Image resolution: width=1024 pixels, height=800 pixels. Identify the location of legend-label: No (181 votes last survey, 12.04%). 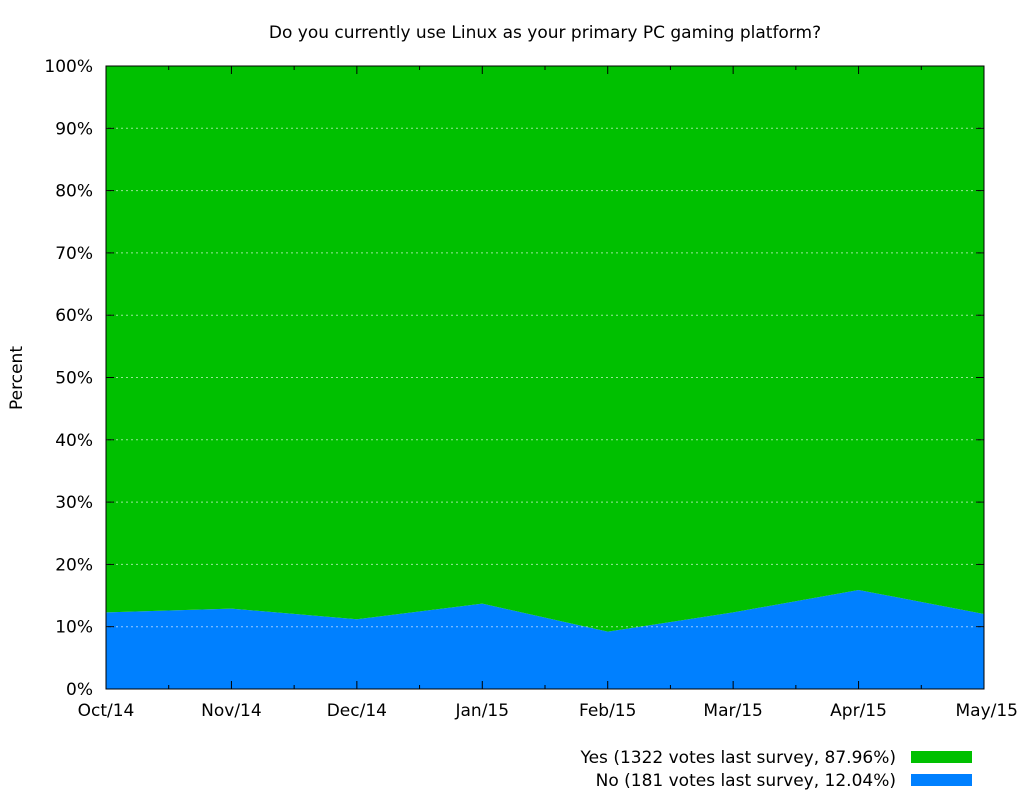
(746, 781).